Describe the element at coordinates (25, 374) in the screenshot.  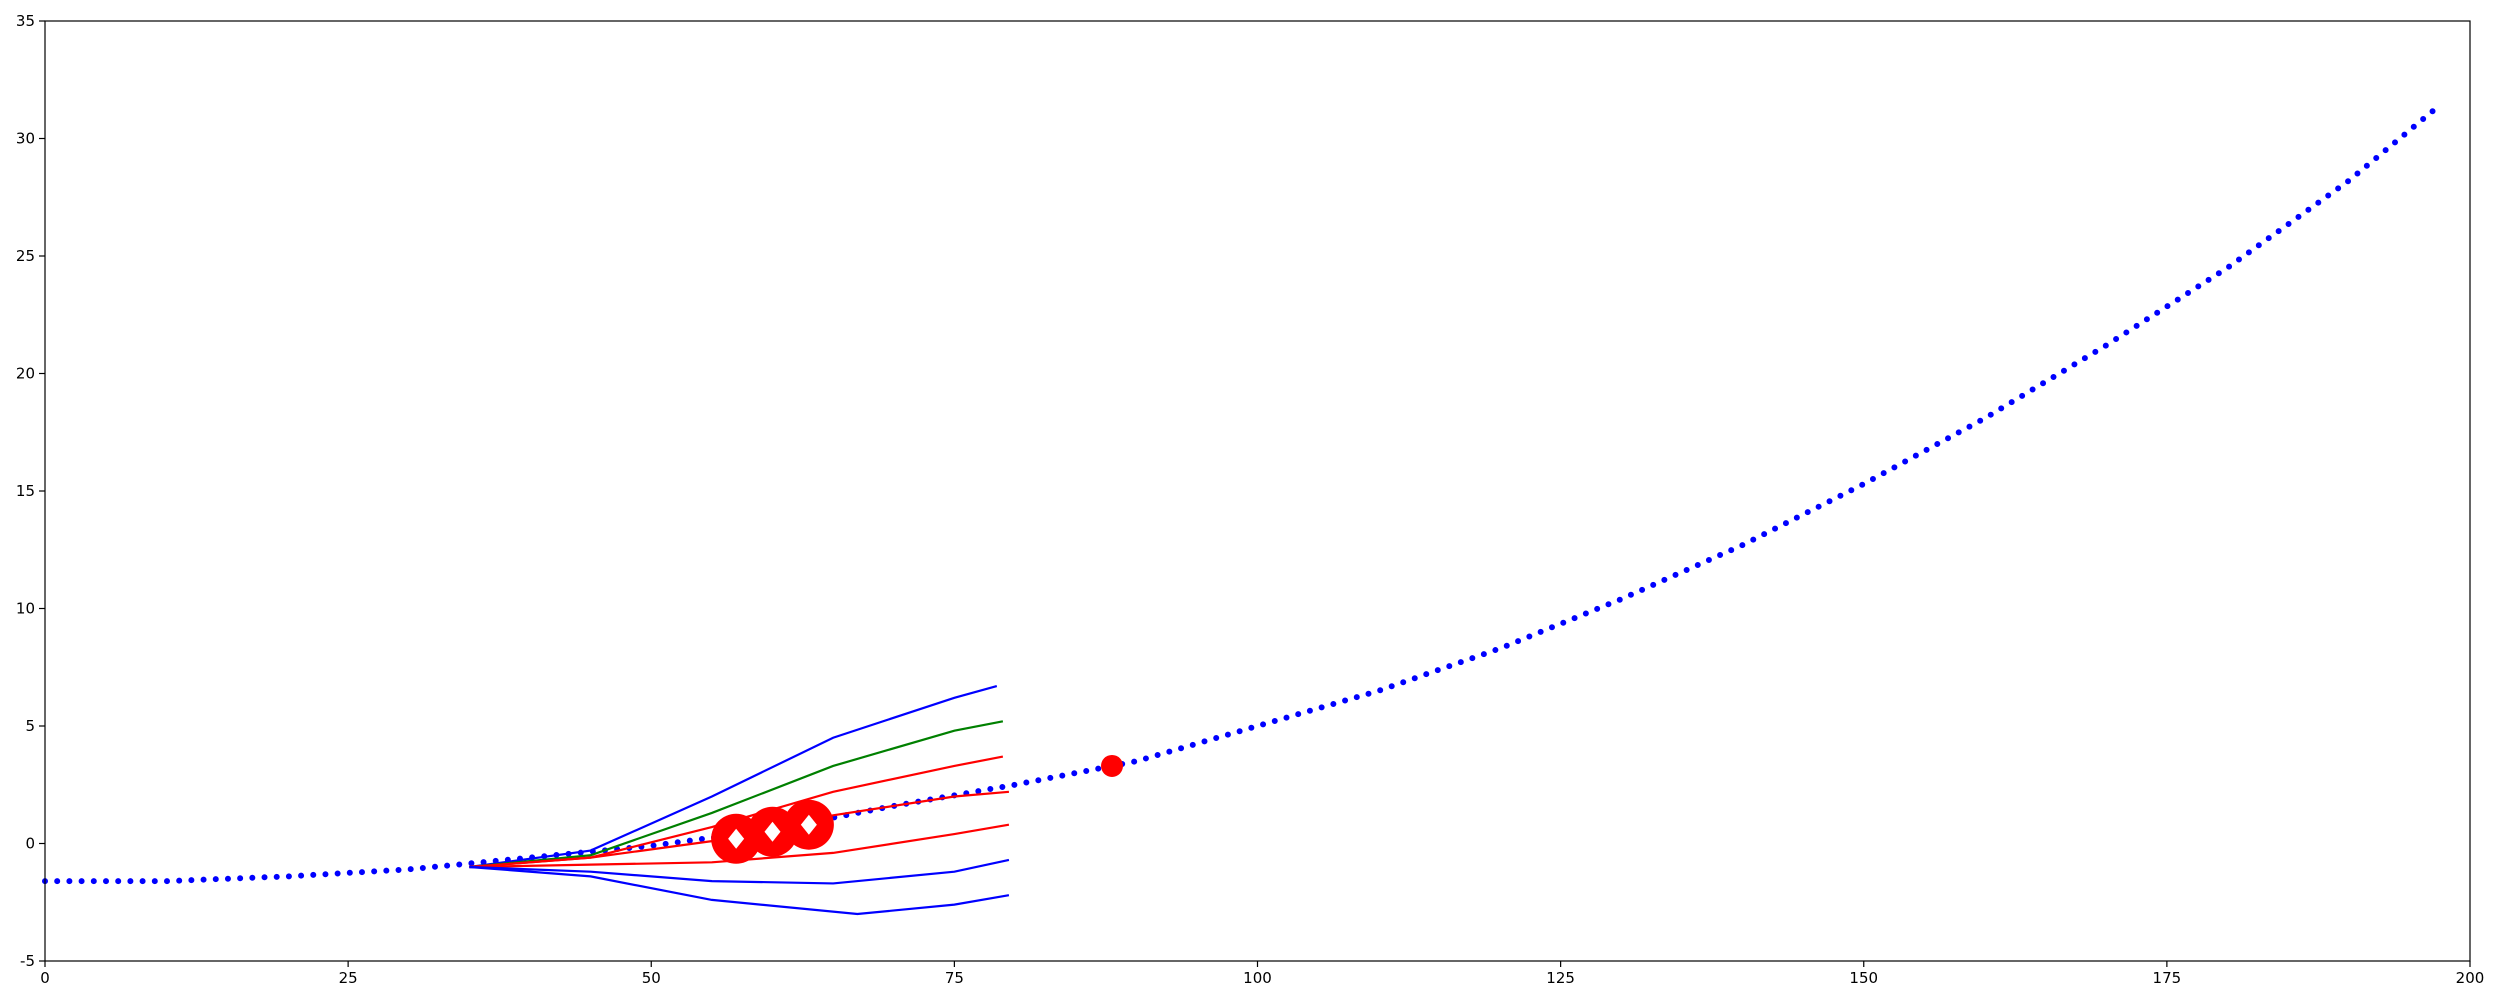
I see `y-tick-label: 20` at that location.